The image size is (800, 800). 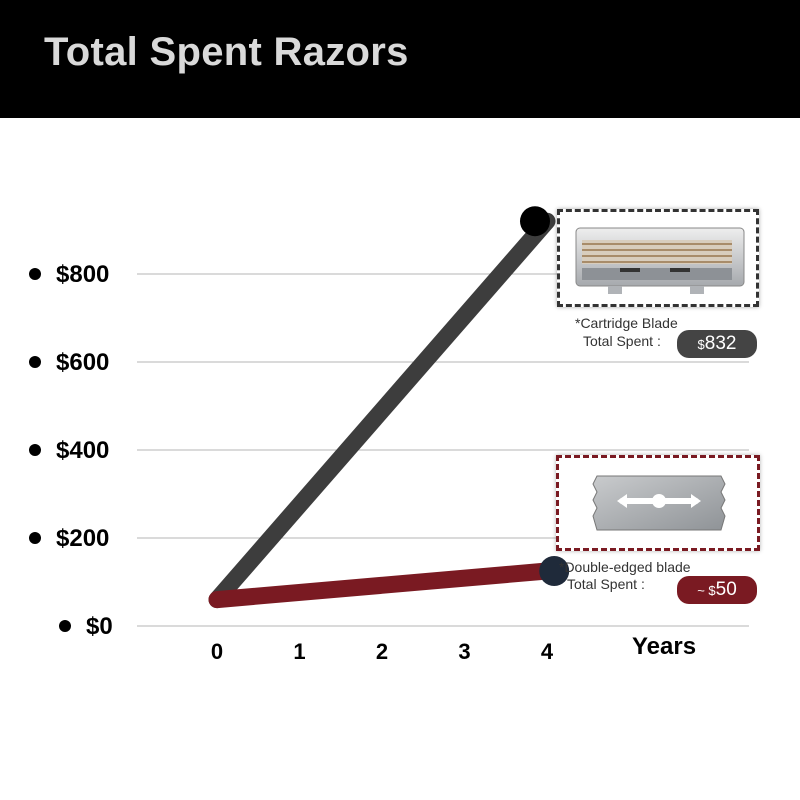 I want to click on header-bar: Total Spent Razors, so click(x=400, y=59).